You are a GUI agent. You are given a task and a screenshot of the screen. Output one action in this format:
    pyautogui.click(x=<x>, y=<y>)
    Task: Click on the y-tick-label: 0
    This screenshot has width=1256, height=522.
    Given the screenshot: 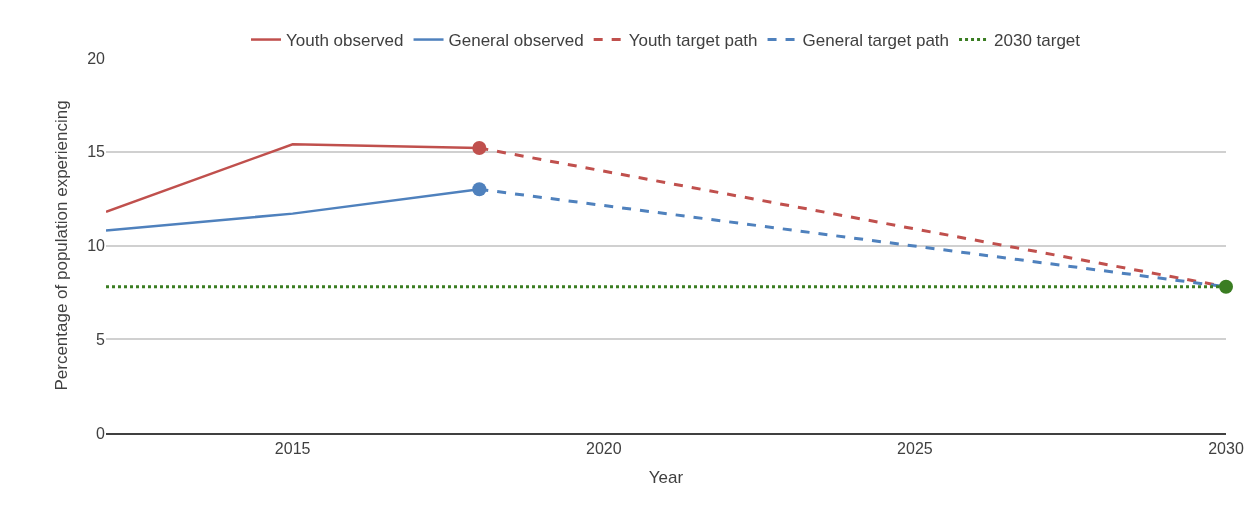 What is the action you would take?
    pyautogui.click(x=101, y=433)
    